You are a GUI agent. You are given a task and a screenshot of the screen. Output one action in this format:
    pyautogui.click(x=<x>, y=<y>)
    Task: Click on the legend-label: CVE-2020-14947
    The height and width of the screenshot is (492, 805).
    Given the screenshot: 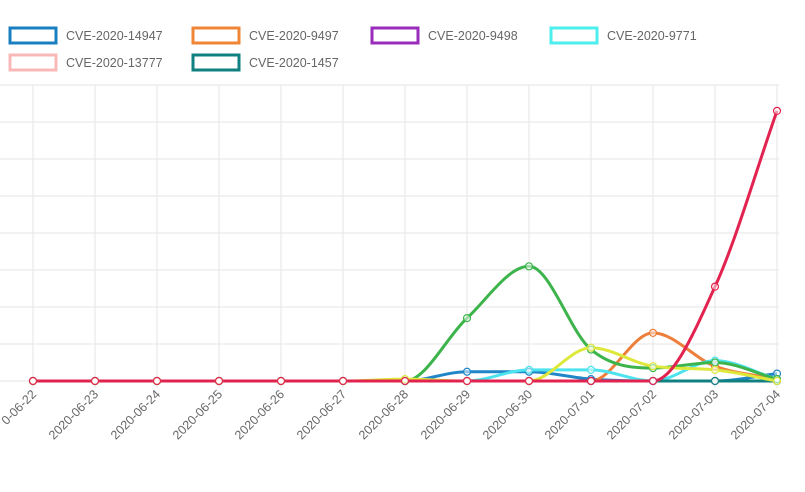 What is the action you would take?
    pyautogui.click(x=114, y=36)
    